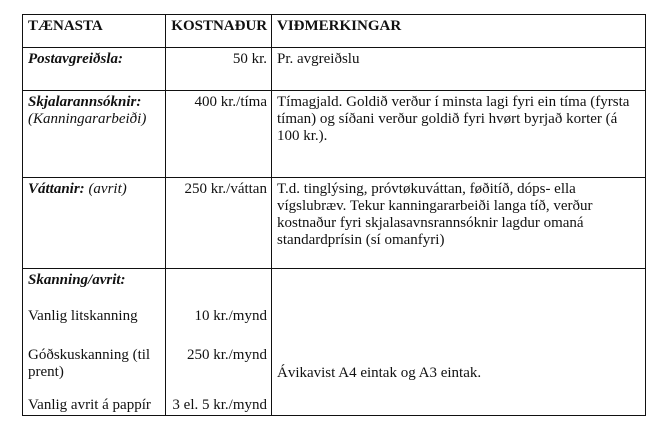 The image size is (668, 440). Describe the element at coordinates (85, 102) in the screenshot. I see `service-name: Skjalarannsóknir:` at that location.